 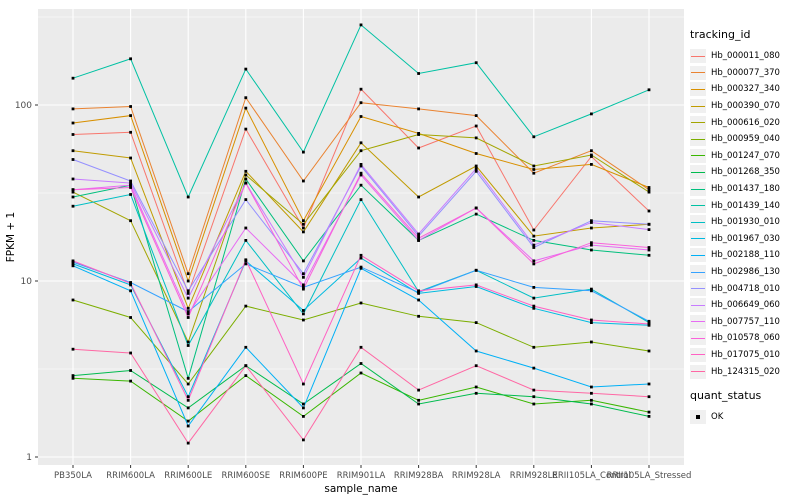 What do you see at coordinates (745, 155) in the screenshot?
I see `legend-item-label: Hb_001247_070` at bounding box center [745, 155].